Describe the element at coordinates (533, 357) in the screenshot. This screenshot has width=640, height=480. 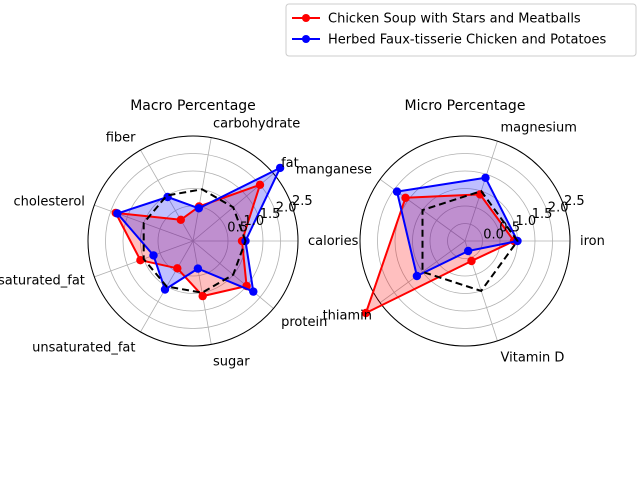
I see `category-label: Vitamin D` at that location.